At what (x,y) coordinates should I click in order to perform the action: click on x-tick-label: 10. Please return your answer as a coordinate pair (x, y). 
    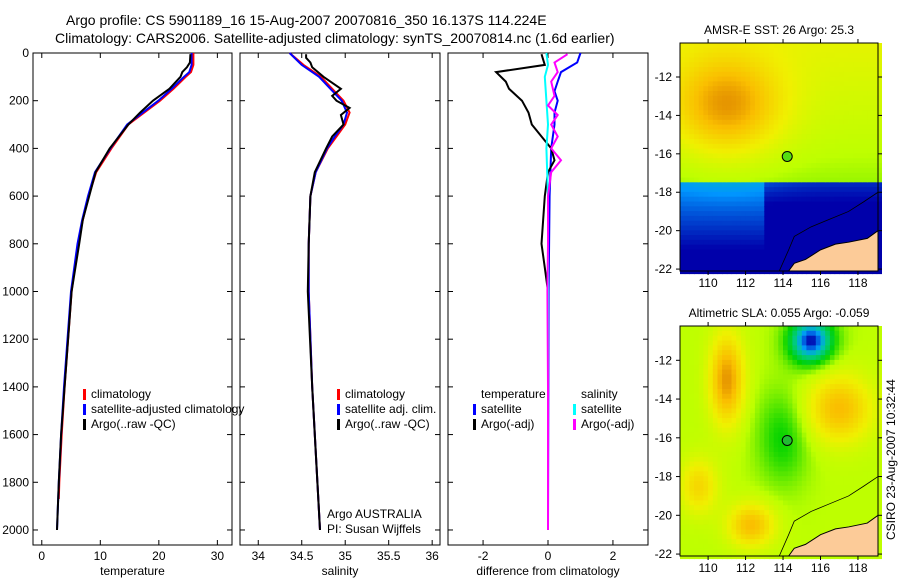
    Looking at the image, I should click on (101, 556).